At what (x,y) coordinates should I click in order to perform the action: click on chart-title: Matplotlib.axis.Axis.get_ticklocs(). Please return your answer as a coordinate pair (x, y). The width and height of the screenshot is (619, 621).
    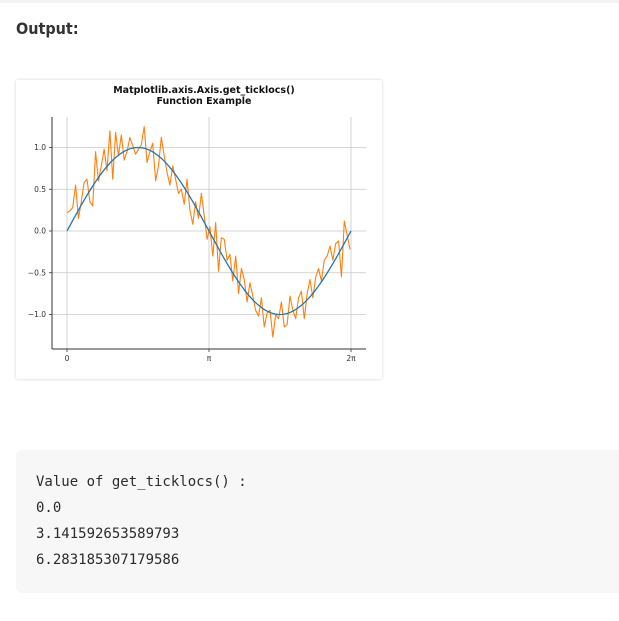
    Looking at the image, I should click on (204, 90).